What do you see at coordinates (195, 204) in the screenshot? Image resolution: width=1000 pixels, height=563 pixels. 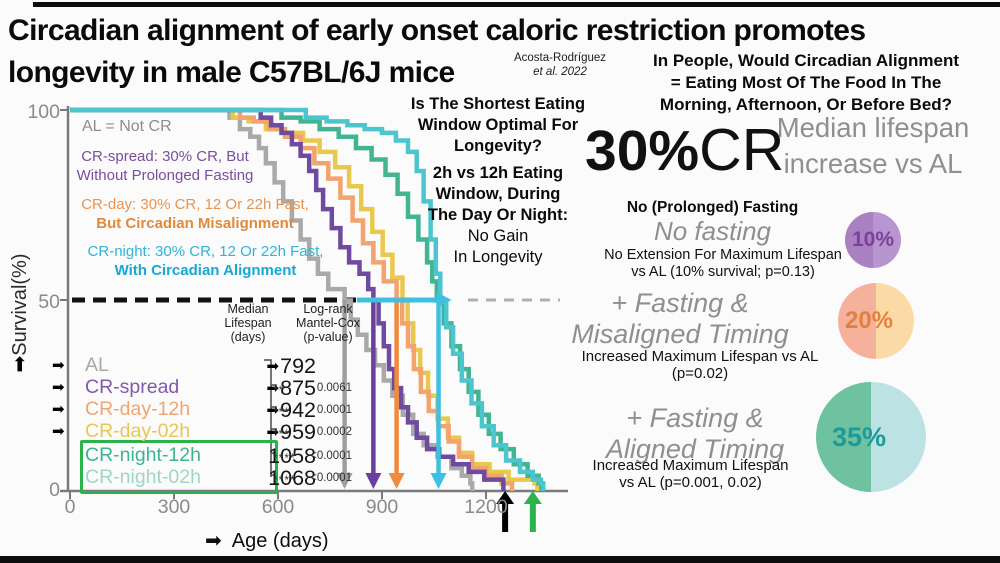 I see `legend-cr-day-line1: CR-day: 30% CR, 12 Or 22h Fast,` at bounding box center [195, 204].